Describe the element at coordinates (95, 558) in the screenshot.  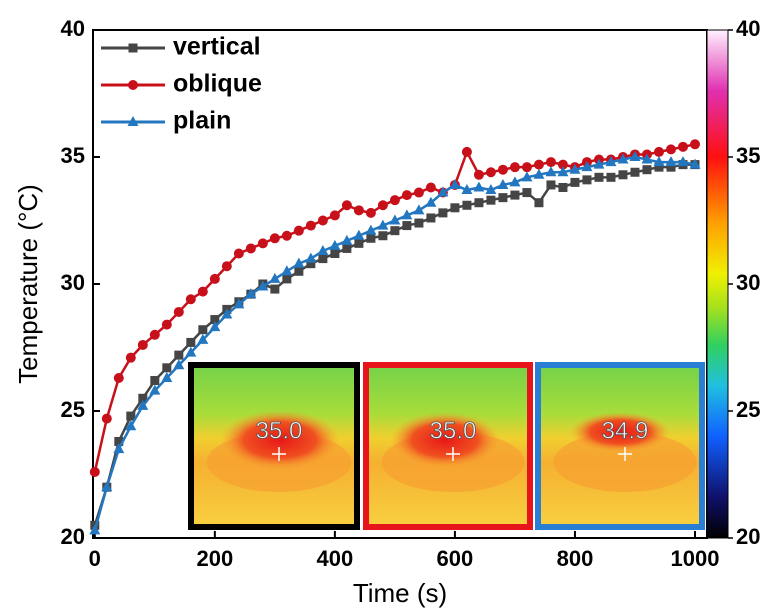
I see `x-tick-label: 0` at that location.